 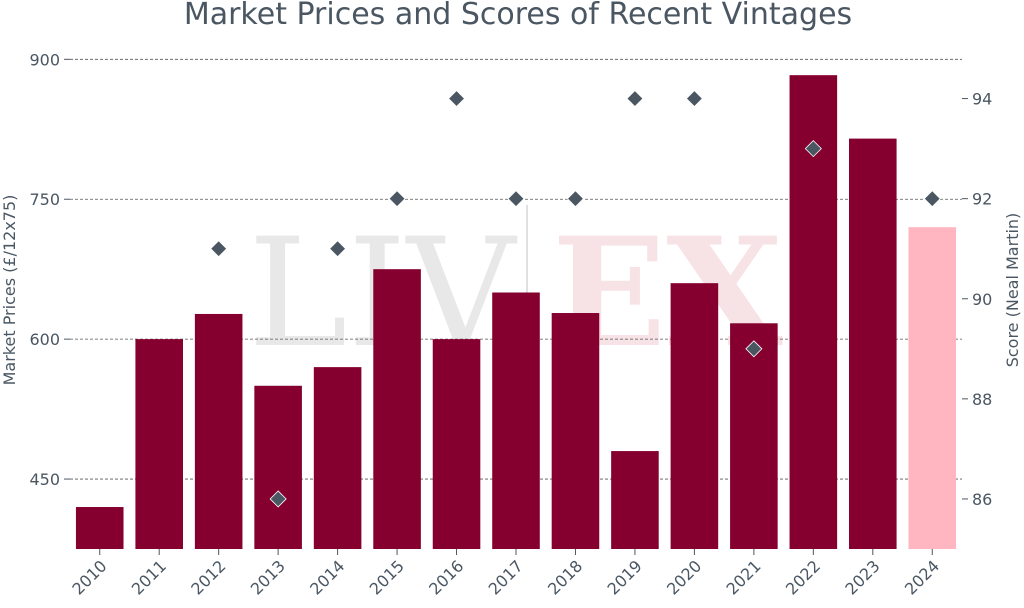 I want to click on score-marker-2022, so click(x=813, y=149).